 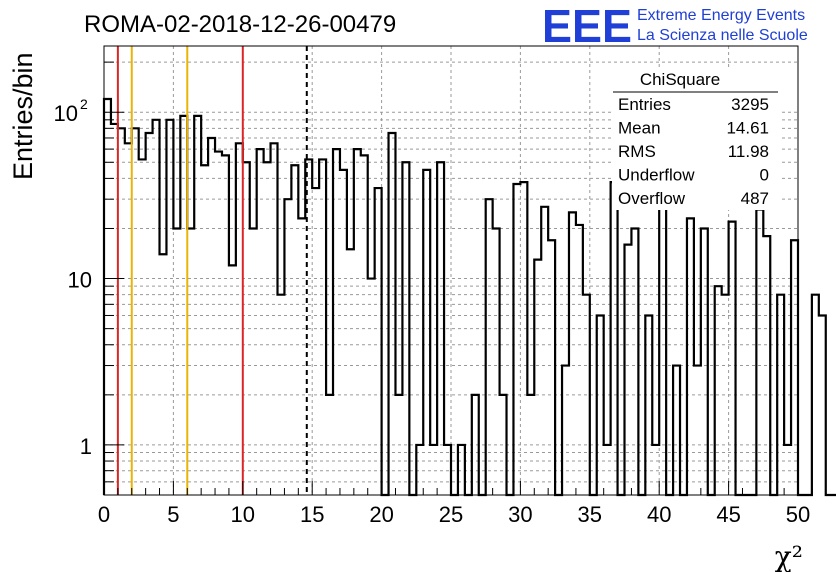 I want to click on chart-title: ROMA-02-2018-12-26-00479, so click(x=240, y=24).